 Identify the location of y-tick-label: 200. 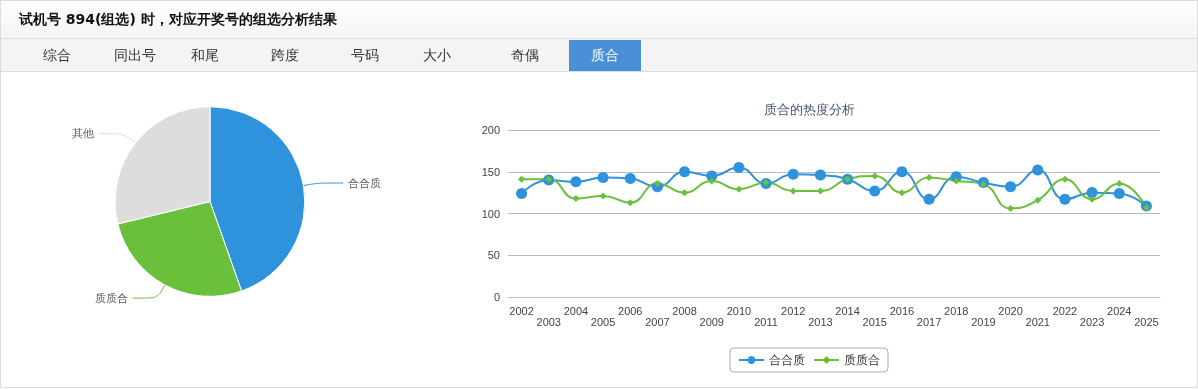
(490, 130).